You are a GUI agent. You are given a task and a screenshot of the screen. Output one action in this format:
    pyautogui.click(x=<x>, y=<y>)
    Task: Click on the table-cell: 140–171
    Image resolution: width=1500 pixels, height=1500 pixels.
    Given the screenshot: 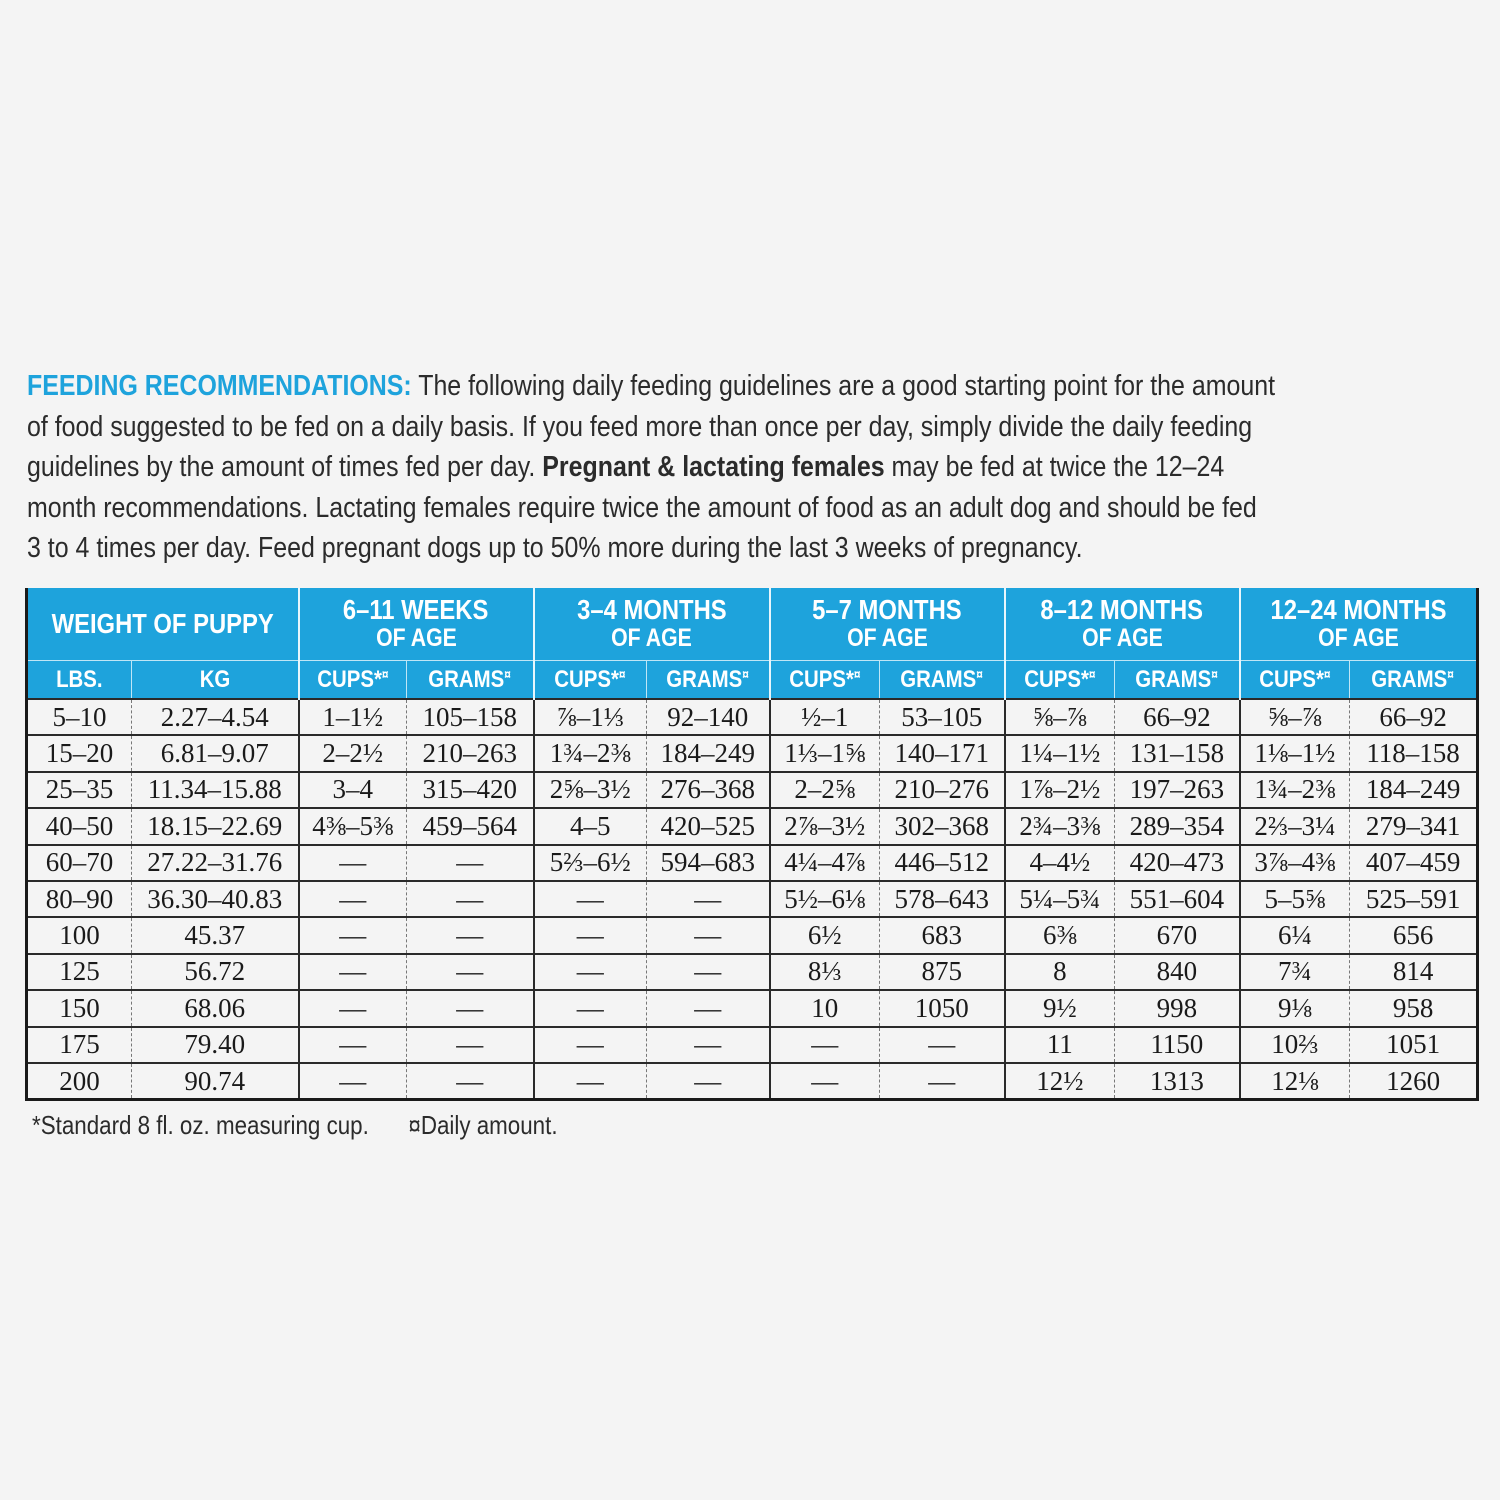 What is the action you would take?
    pyautogui.click(x=942, y=753)
    